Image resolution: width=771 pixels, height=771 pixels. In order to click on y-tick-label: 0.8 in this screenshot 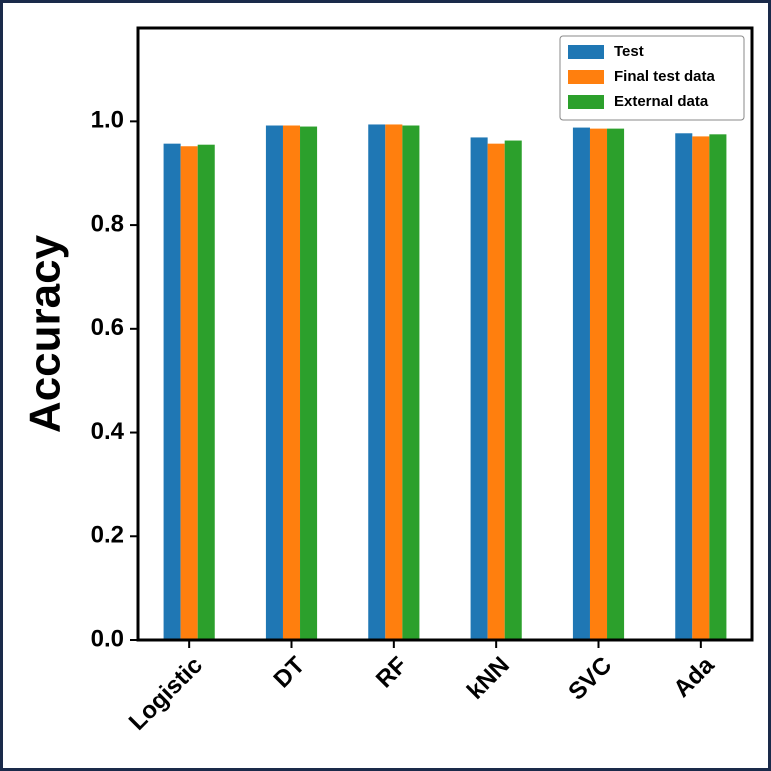, I will do `click(107, 223)`.